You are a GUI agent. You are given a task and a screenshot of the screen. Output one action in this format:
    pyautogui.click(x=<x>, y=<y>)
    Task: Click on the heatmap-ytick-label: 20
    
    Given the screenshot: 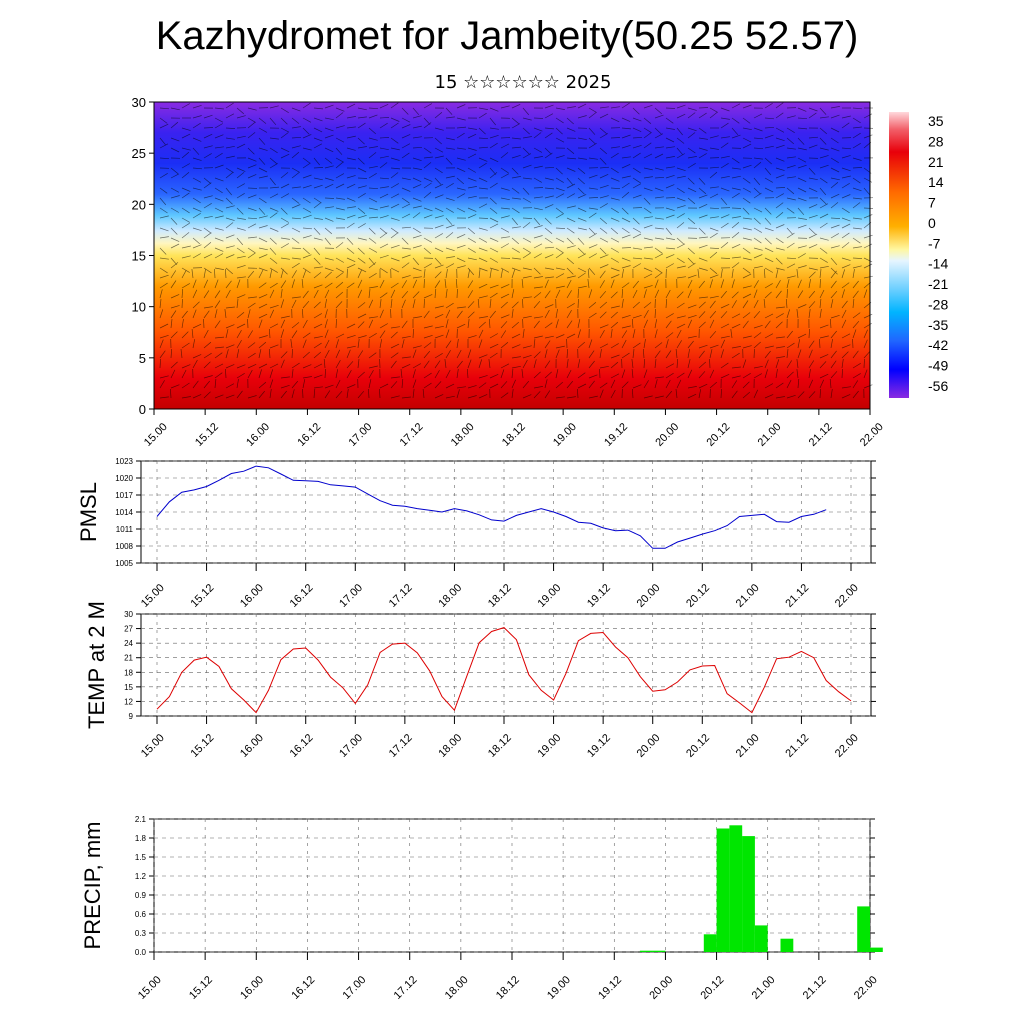 What is the action you would take?
    pyautogui.click(x=139, y=204)
    